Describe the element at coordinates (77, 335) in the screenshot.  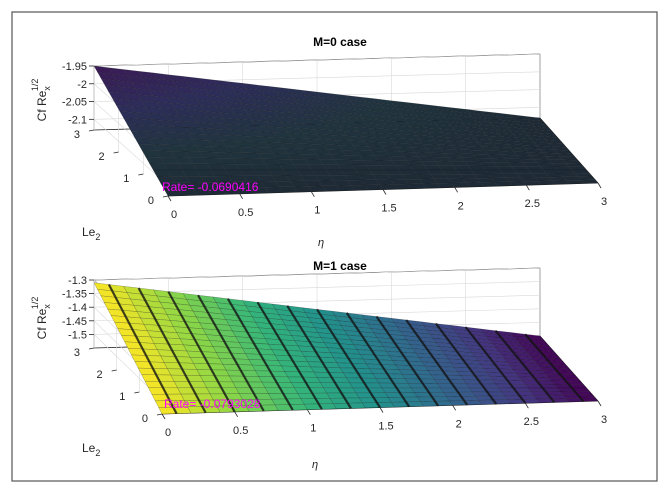
I see `z-tick-label: -1.5` at that location.